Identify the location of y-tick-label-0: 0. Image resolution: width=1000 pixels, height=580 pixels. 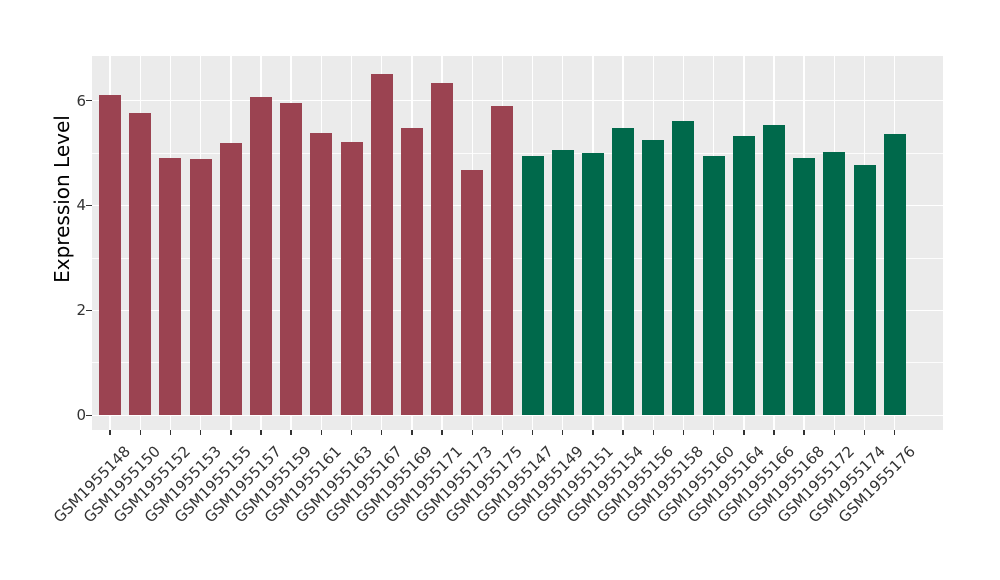
(81, 415).